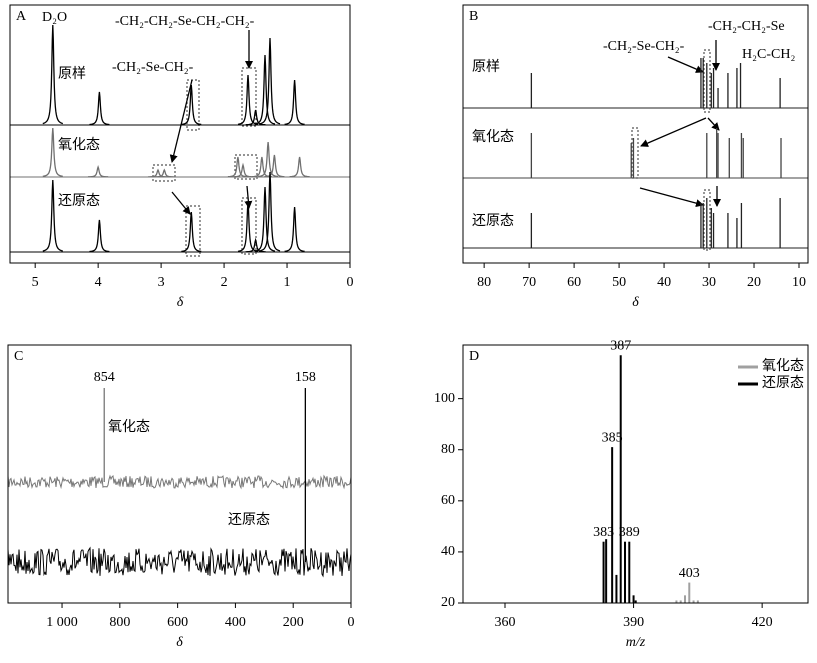  What do you see at coordinates (98, 282) in the screenshot?
I see `x-tick-label: 4` at bounding box center [98, 282].